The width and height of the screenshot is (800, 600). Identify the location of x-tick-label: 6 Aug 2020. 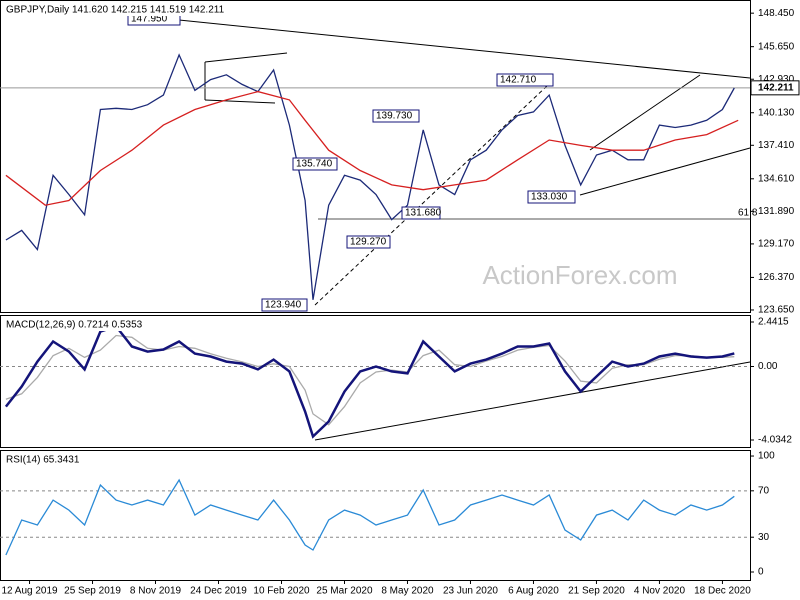
(533, 591).